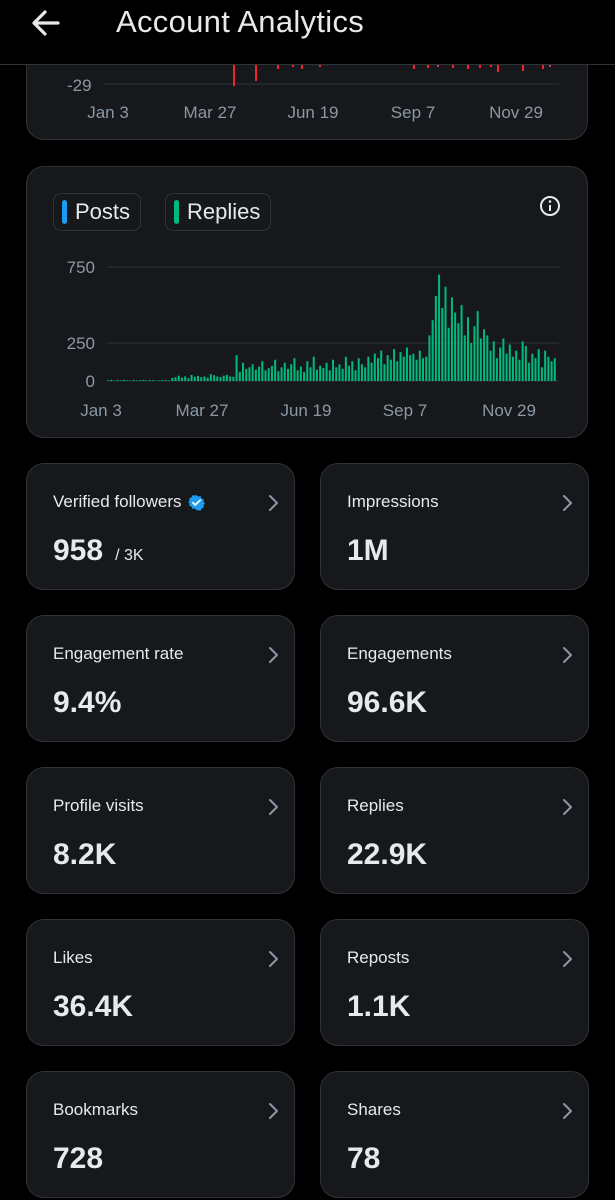 This screenshot has height=1200, width=615. I want to click on stat-card-shares: Shares 78, so click(454, 1134).